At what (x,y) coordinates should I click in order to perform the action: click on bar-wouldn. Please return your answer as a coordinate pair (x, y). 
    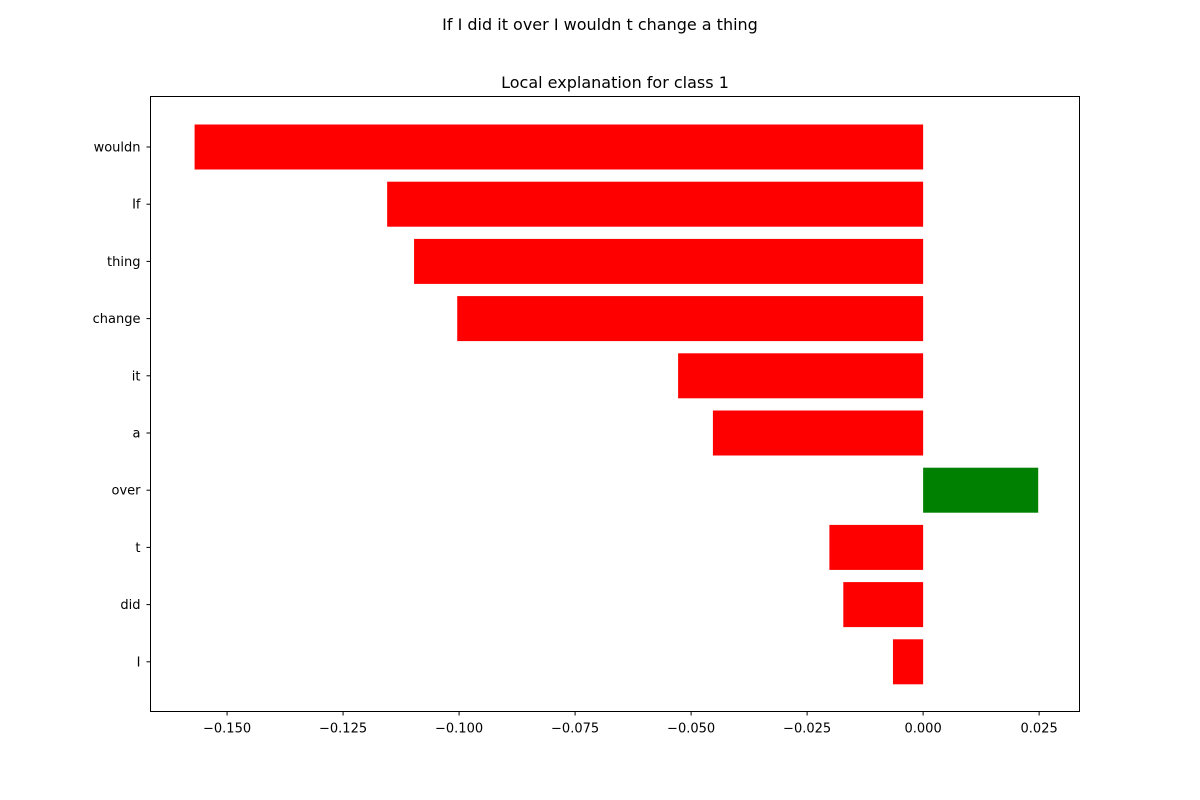
    Looking at the image, I should click on (559, 147).